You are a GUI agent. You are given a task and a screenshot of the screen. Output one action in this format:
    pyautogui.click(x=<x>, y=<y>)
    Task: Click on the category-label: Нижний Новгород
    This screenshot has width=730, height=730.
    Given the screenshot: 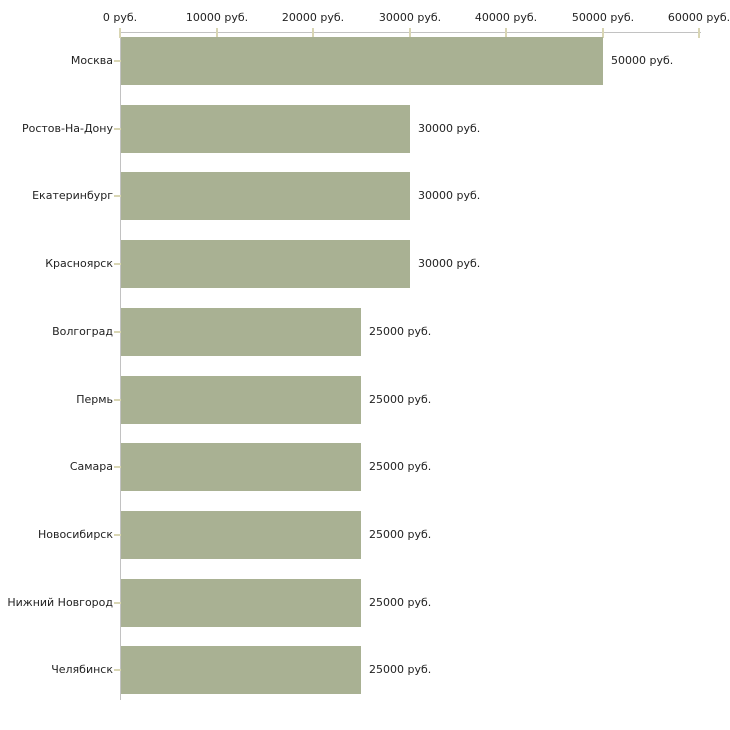 What is the action you would take?
    pyautogui.click(x=60, y=602)
    